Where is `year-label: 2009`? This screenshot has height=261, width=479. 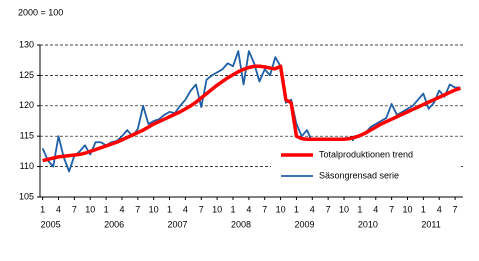 year-label: 2009 is located at coordinates (304, 224).